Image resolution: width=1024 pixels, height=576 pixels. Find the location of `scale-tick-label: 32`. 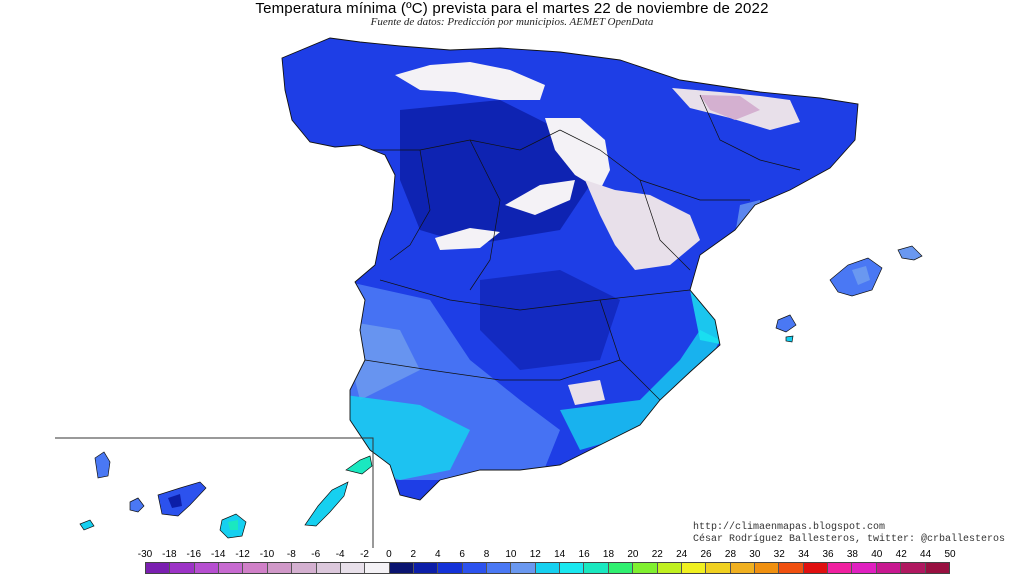

scale-tick-label: 32 is located at coordinates (779, 554).